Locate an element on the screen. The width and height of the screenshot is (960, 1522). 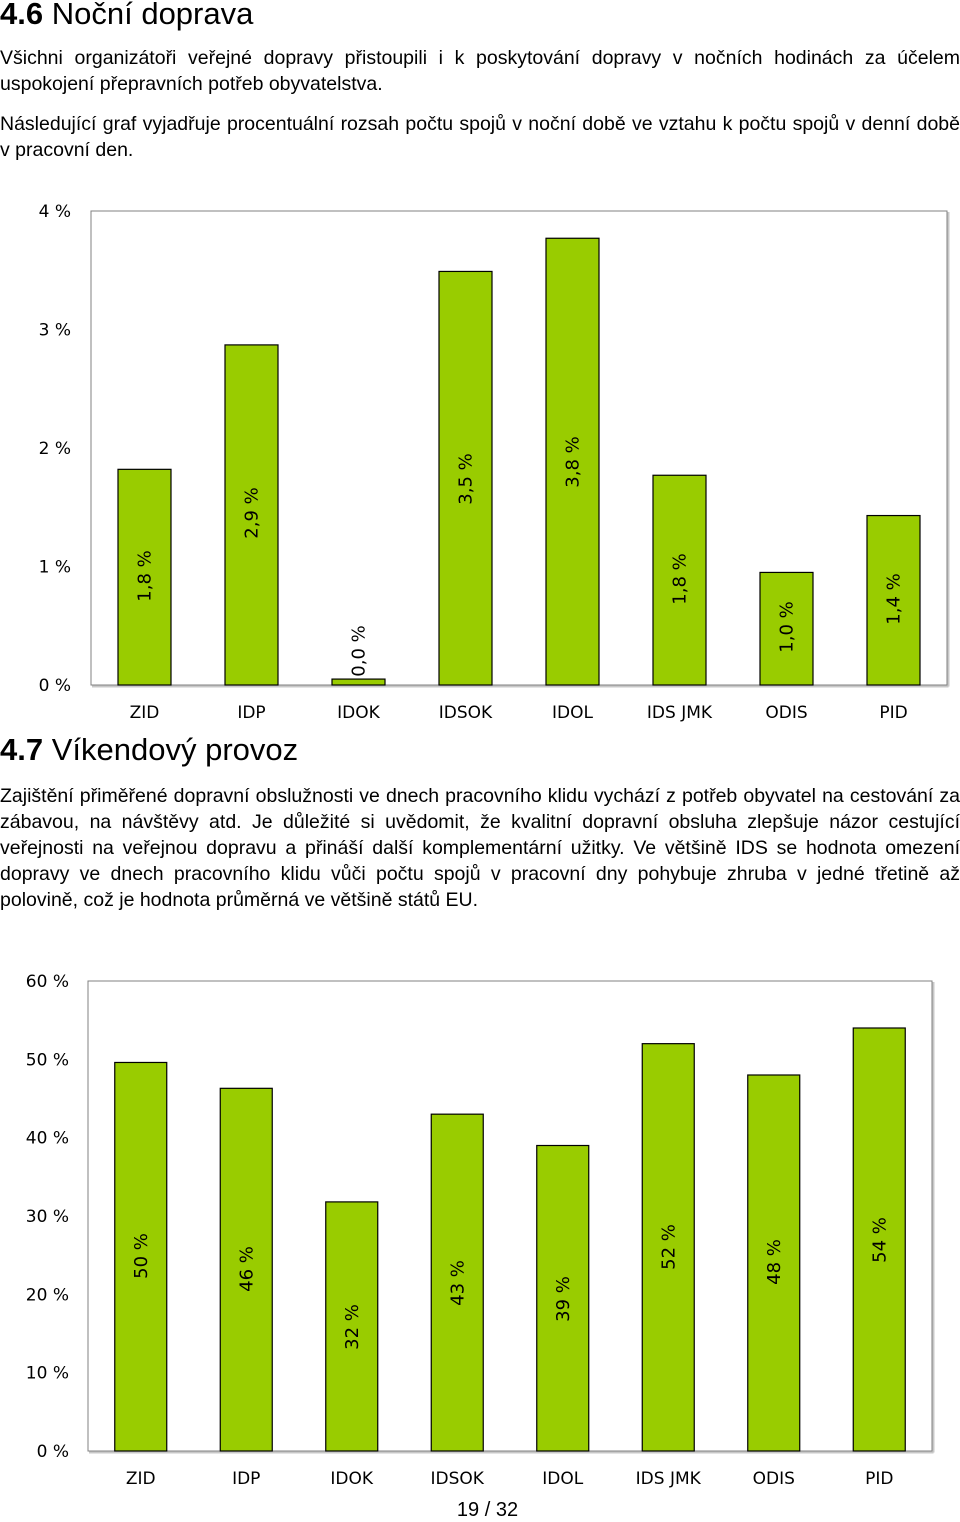
data-label: 48 % is located at coordinates (774, 1262).